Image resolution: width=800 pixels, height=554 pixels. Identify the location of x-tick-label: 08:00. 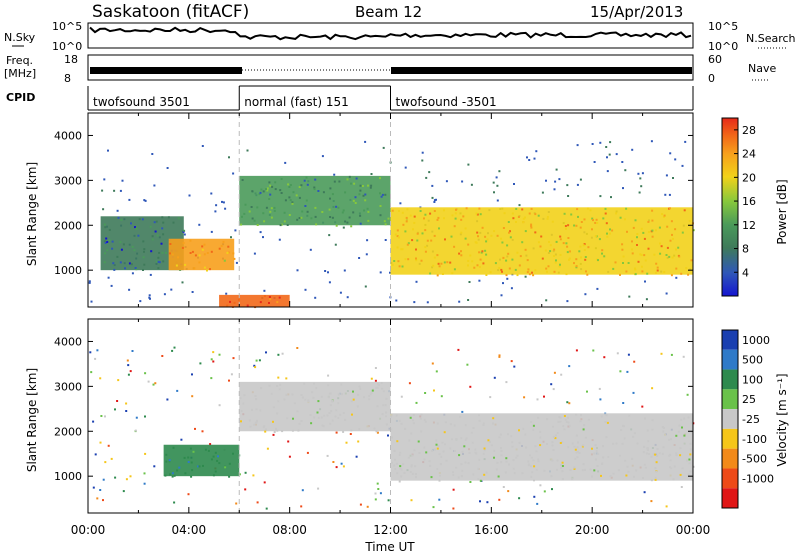
(289, 530).